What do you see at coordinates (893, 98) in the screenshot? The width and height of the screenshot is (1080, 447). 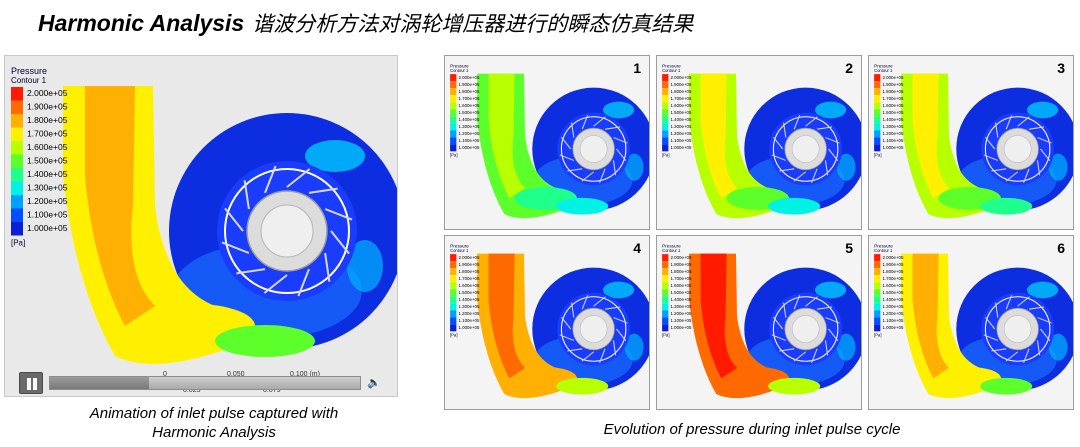 I see `legend-value: 1.700e+05` at bounding box center [893, 98].